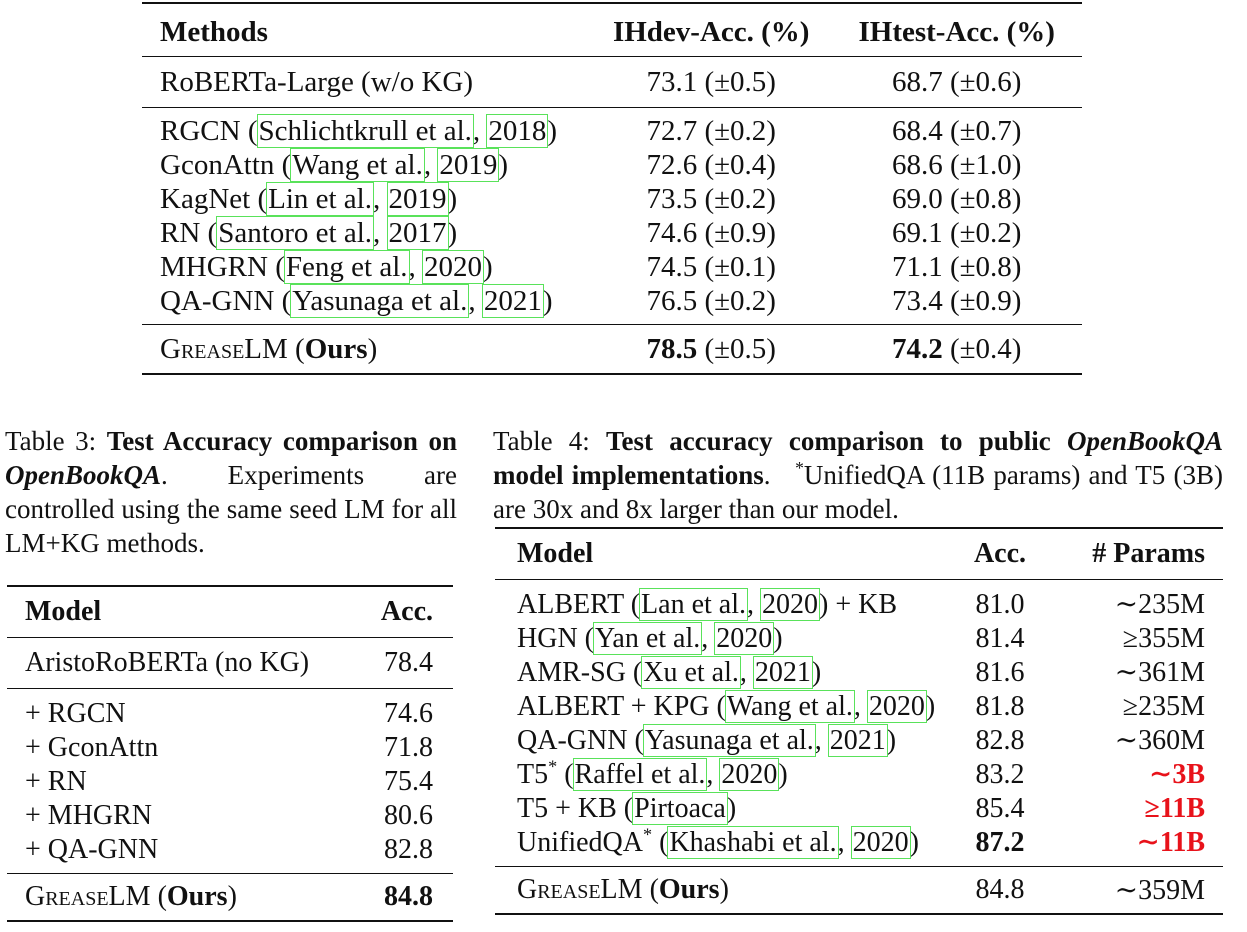 The image size is (1247, 932). What do you see at coordinates (836, 441) in the screenshot?
I see `caption-bold: Test accuracy comparison to public` at bounding box center [836, 441].